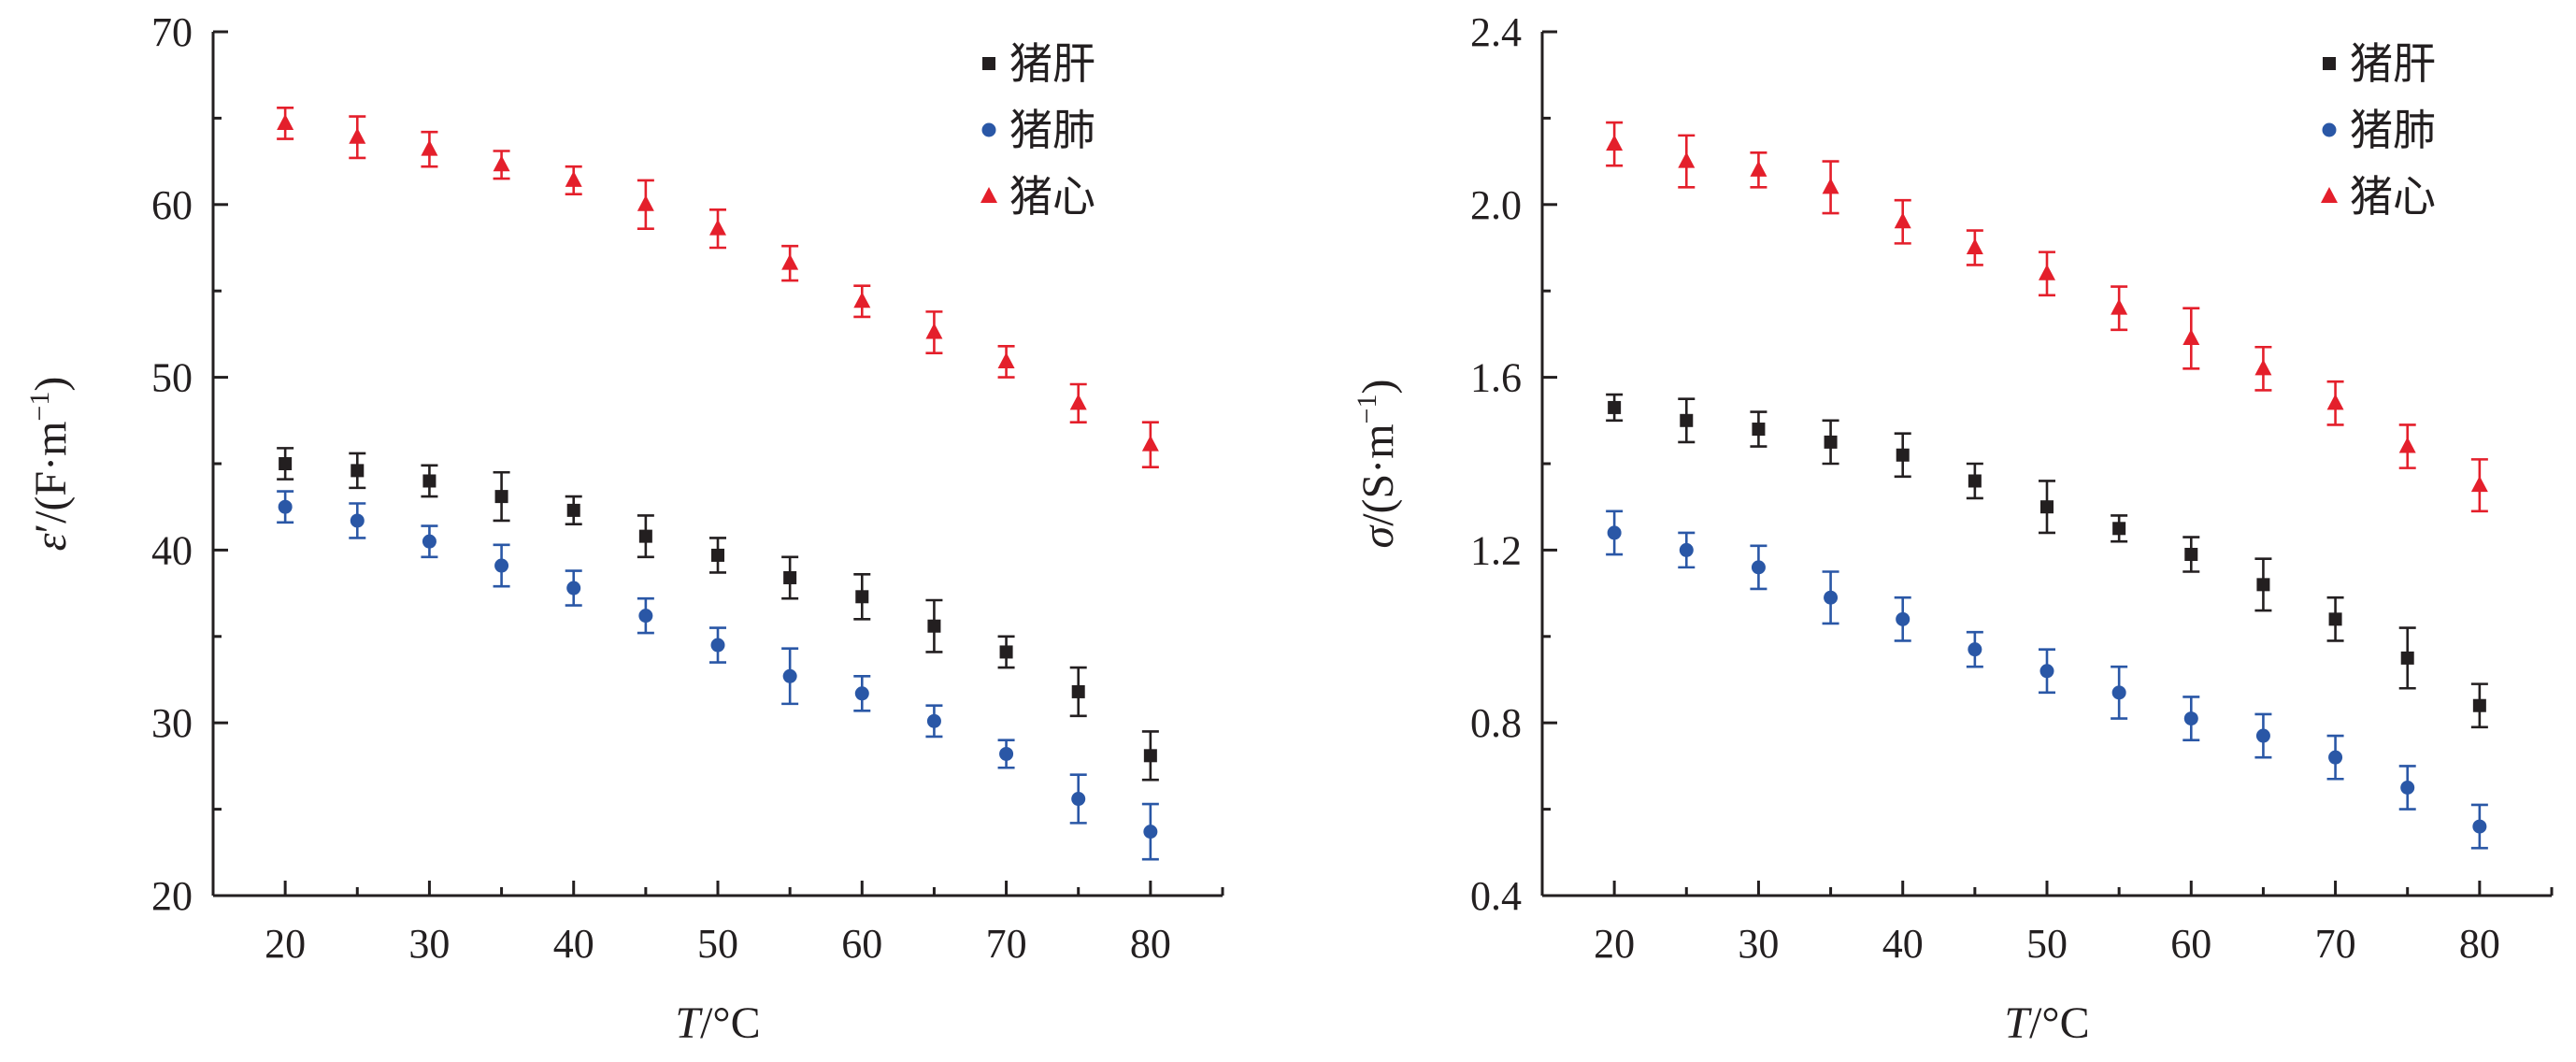 The width and height of the screenshot is (2576, 1062). Describe the element at coordinates (2059, 1023) in the screenshot. I see `x-axis-title-unit: /°C` at that location.